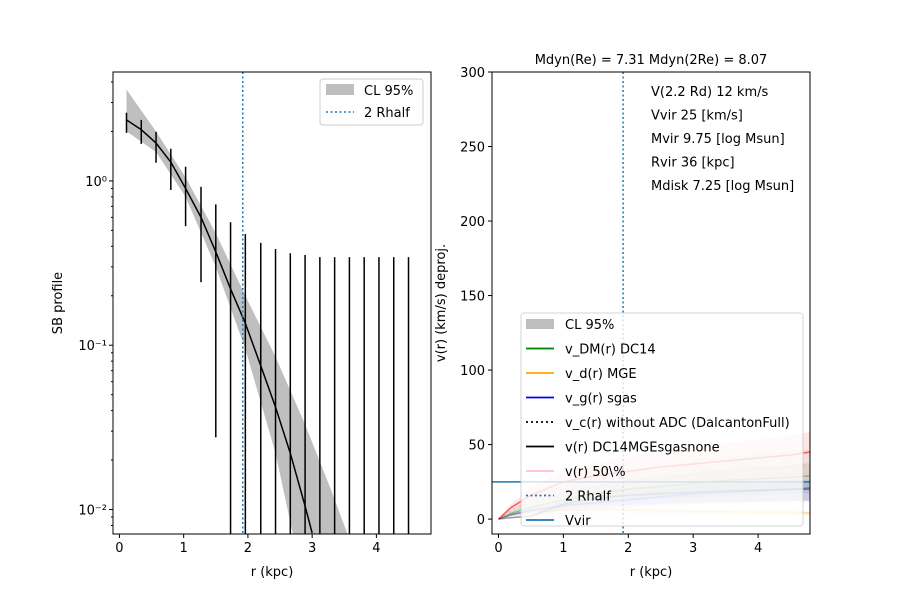 The height and width of the screenshot is (600, 900). Describe the element at coordinates (340, 89) in the screenshot. I see `legend-swatch-cl95` at that location.